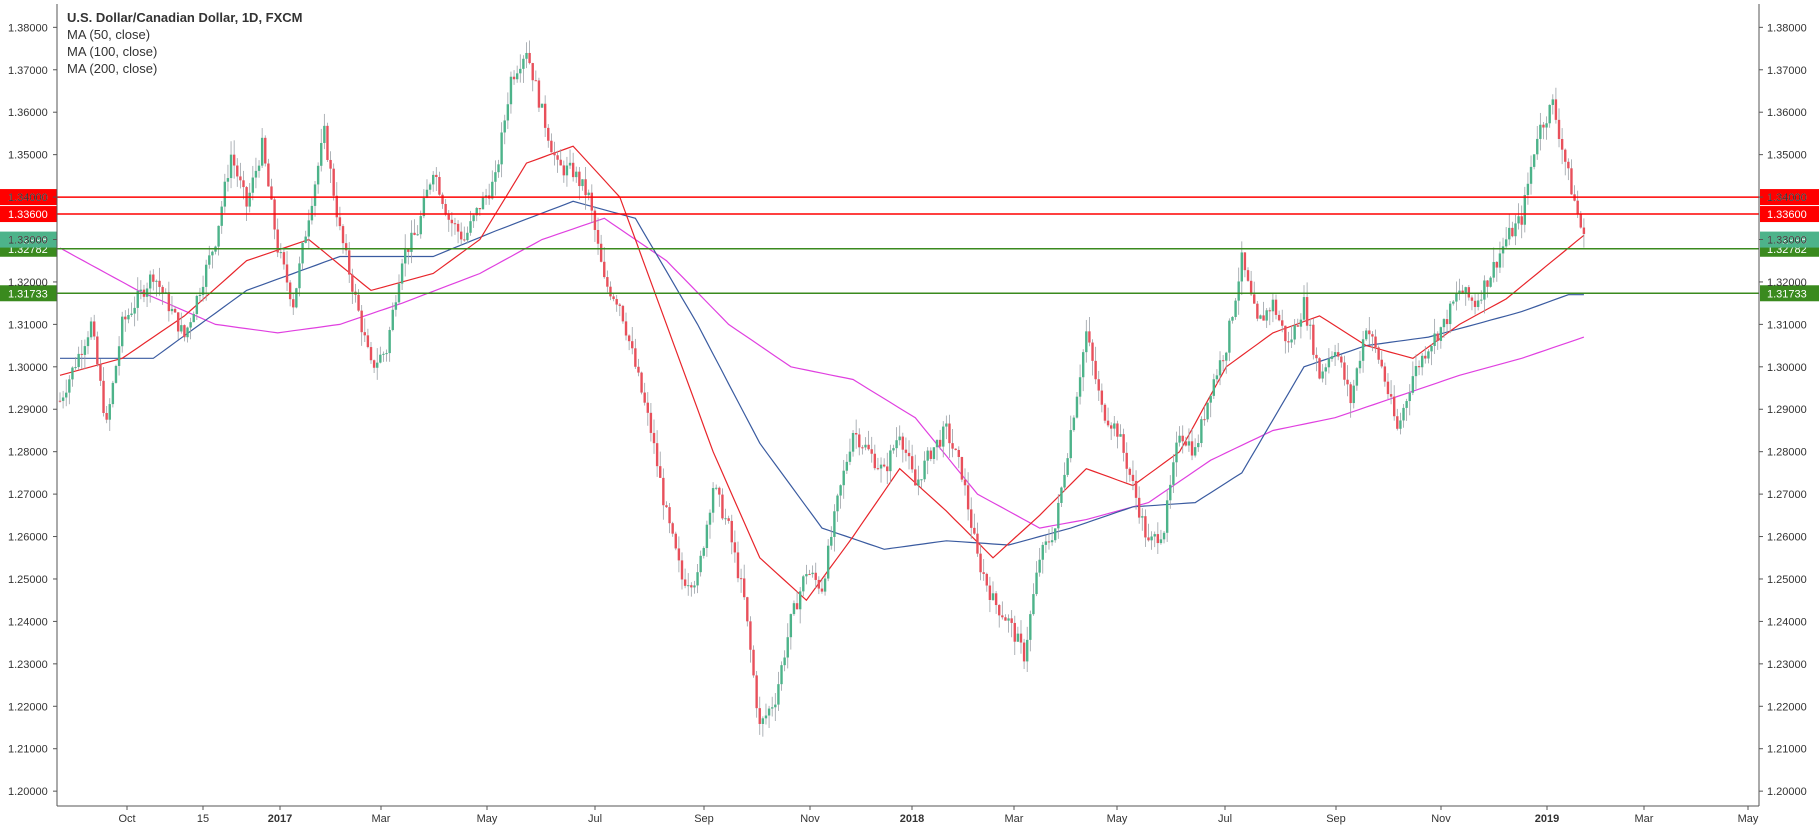 The image size is (1819, 833). What do you see at coordinates (1787, 283) in the screenshot?
I see `y-tick-label-right: 1.32000` at bounding box center [1787, 283].